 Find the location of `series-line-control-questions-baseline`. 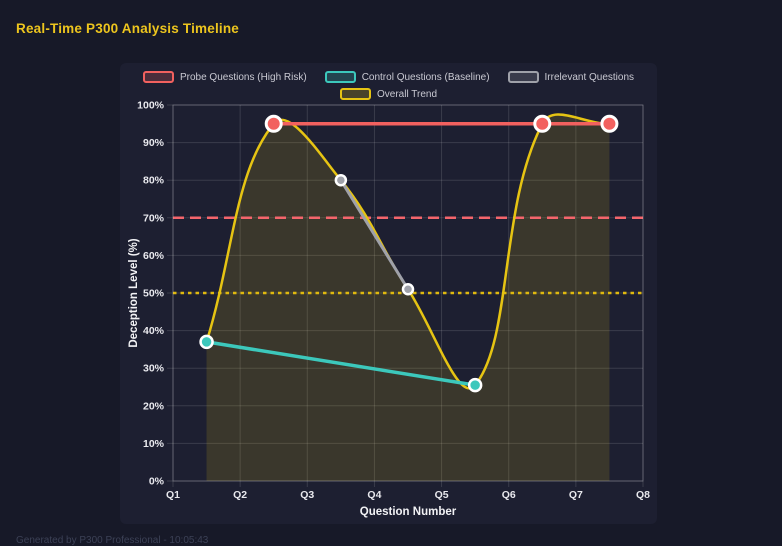

series-line-control-questions-baseline is located at coordinates (340, 363).